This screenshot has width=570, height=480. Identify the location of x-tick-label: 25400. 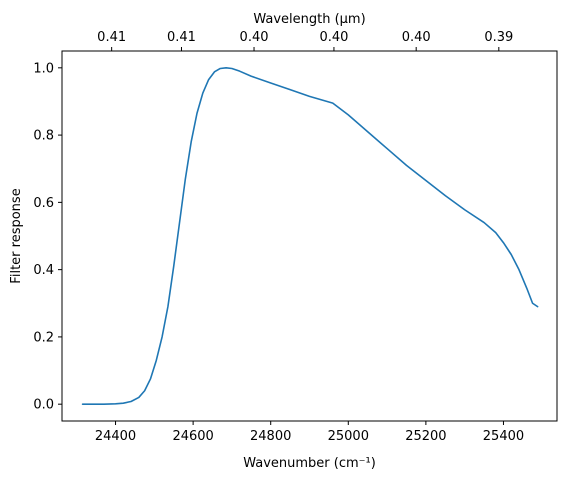
(503, 436).